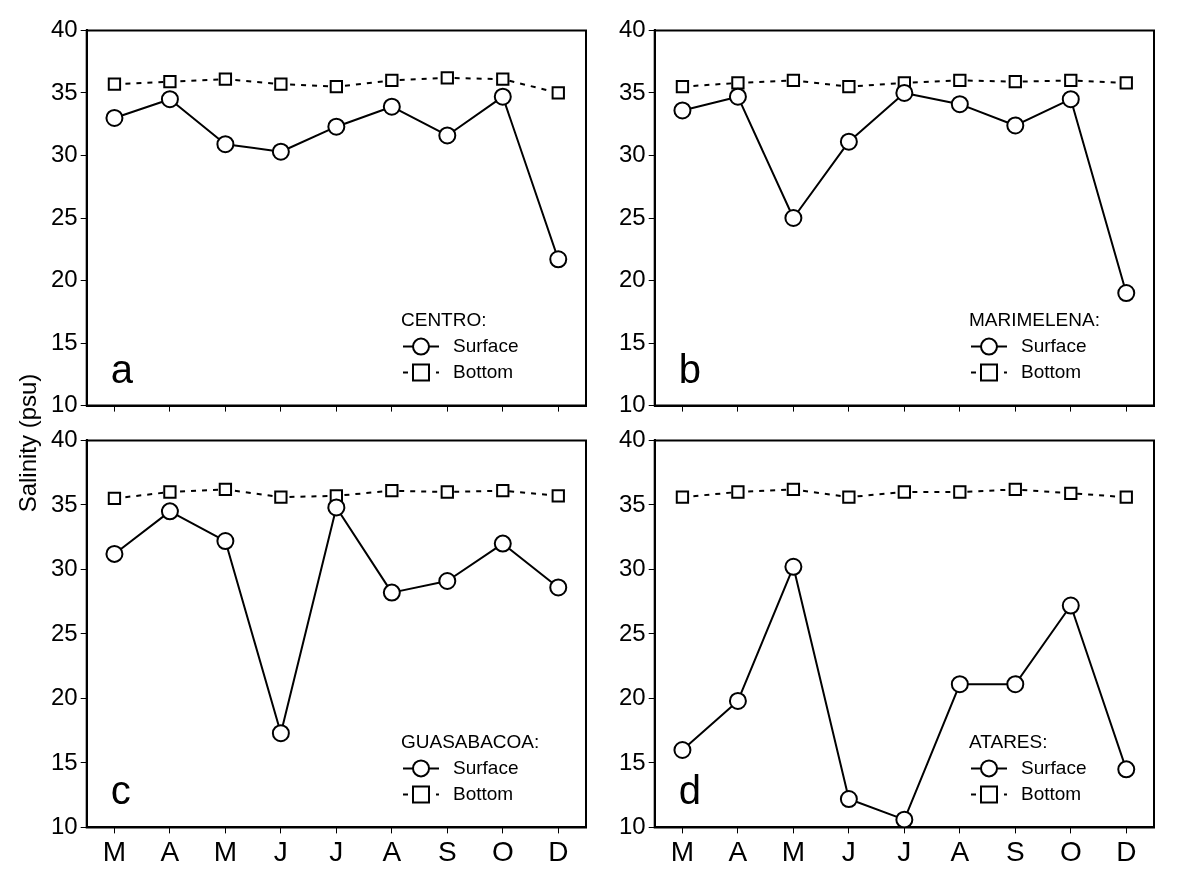  I want to click on x-tick-label: D, so click(558, 851).